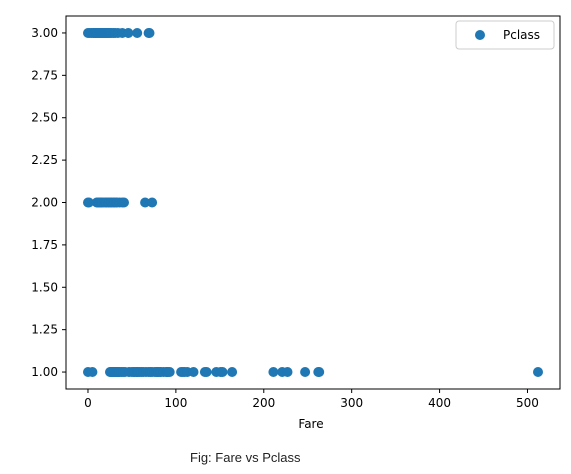 Image resolution: width=571 pixels, height=474 pixels. What do you see at coordinates (44, 287) in the screenshot?
I see `y-tick-label: 1.50` at bounding box center [44, 287].